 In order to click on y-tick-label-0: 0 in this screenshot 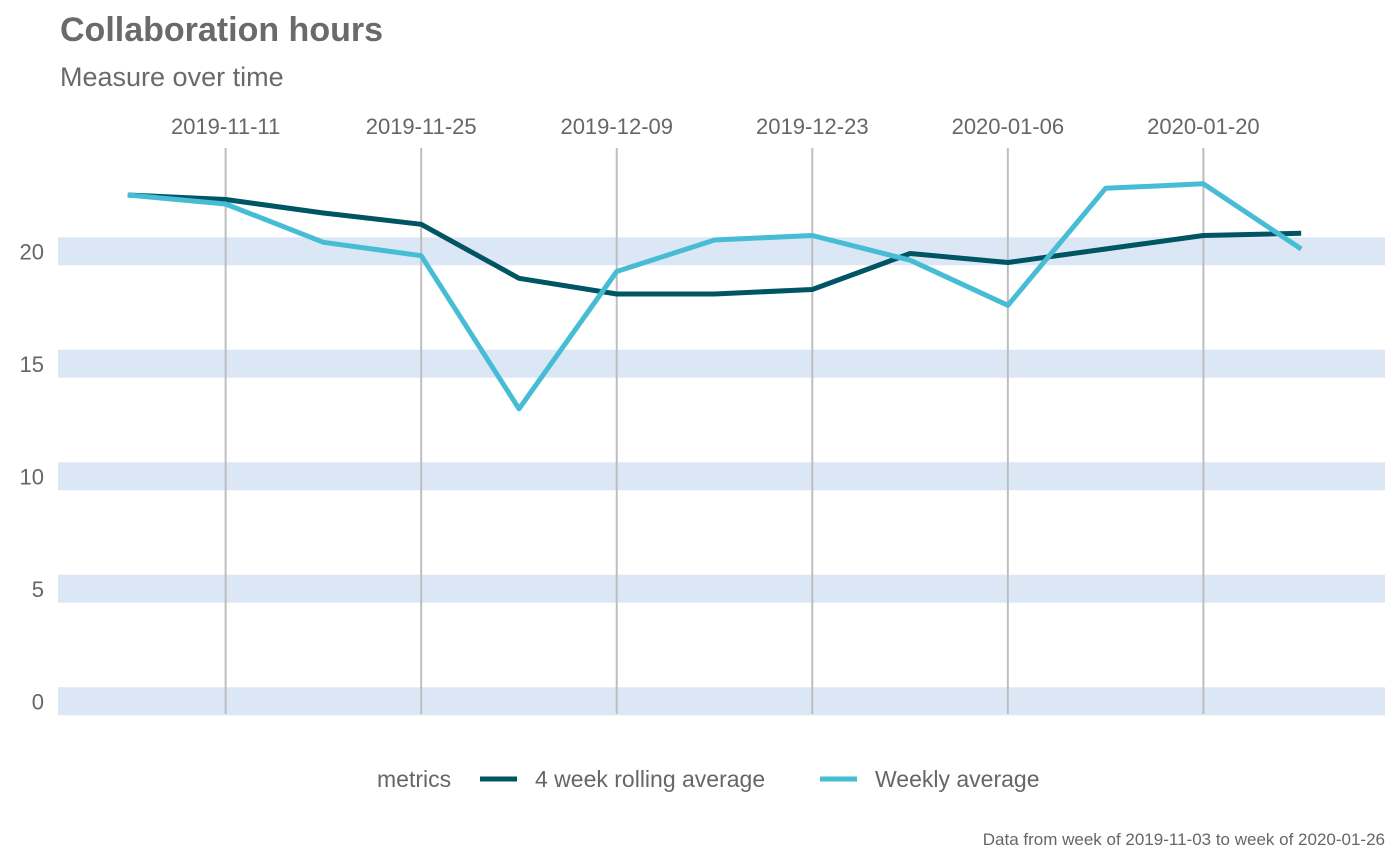, I will do `click(38, 701)`.